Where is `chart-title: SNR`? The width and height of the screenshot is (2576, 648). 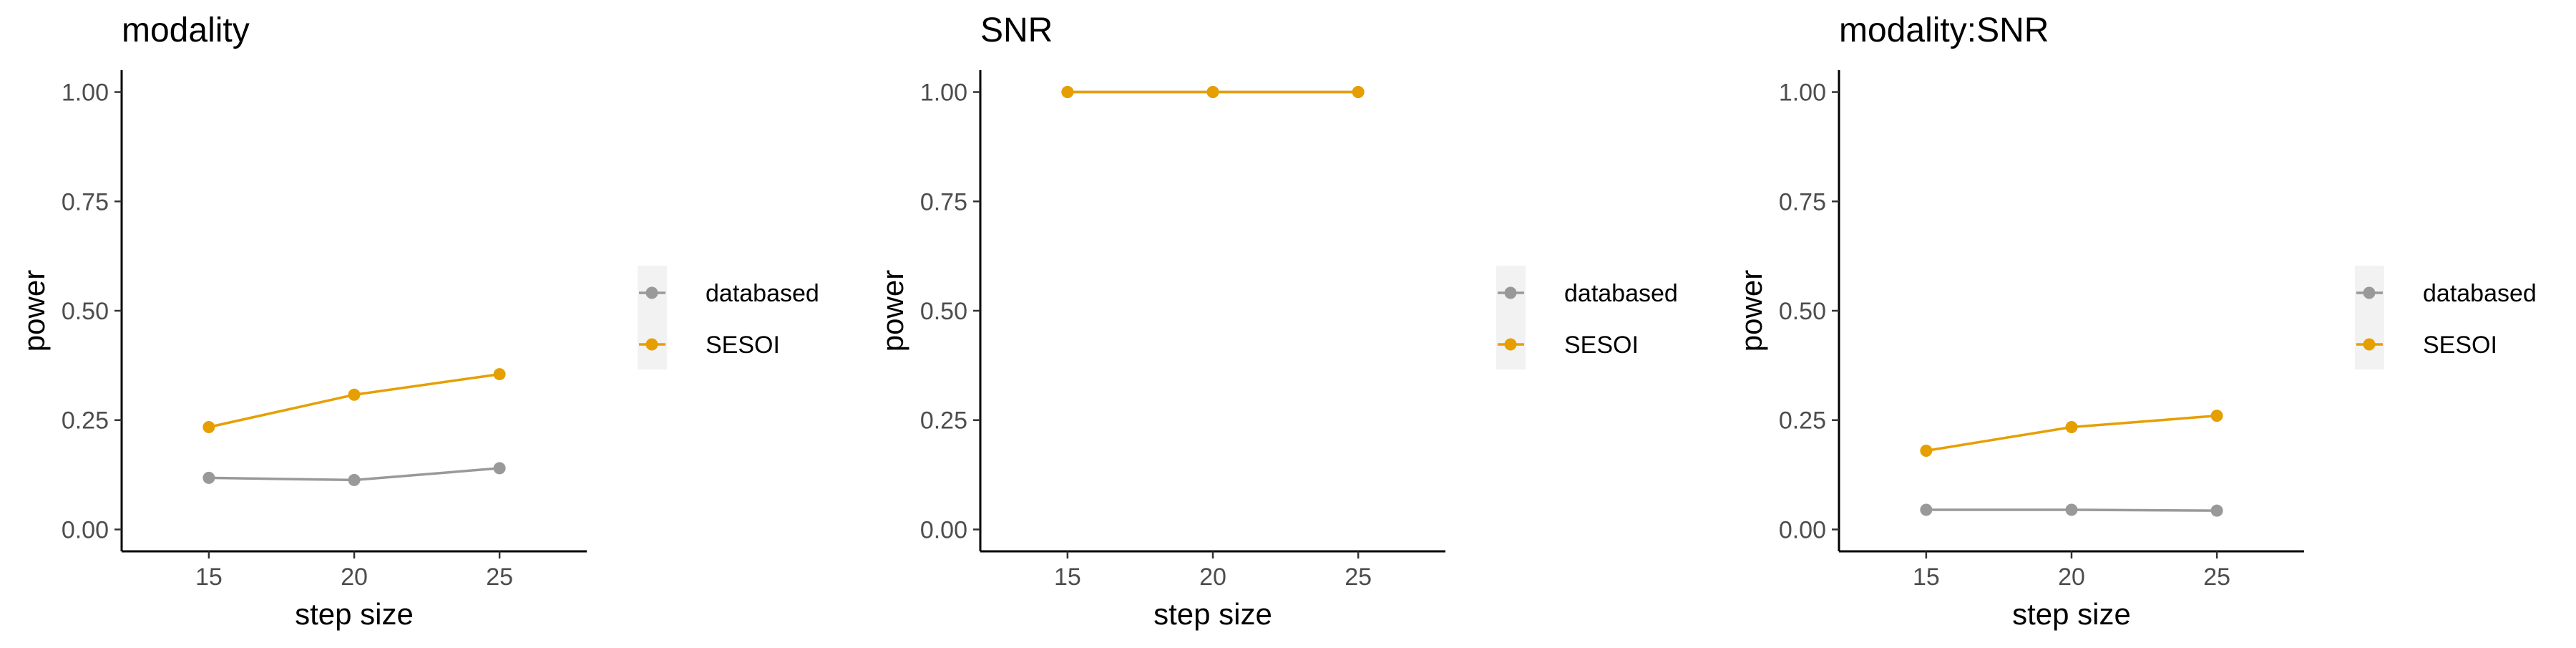
chart-title: SNR is located at coordinates (1017, 30).